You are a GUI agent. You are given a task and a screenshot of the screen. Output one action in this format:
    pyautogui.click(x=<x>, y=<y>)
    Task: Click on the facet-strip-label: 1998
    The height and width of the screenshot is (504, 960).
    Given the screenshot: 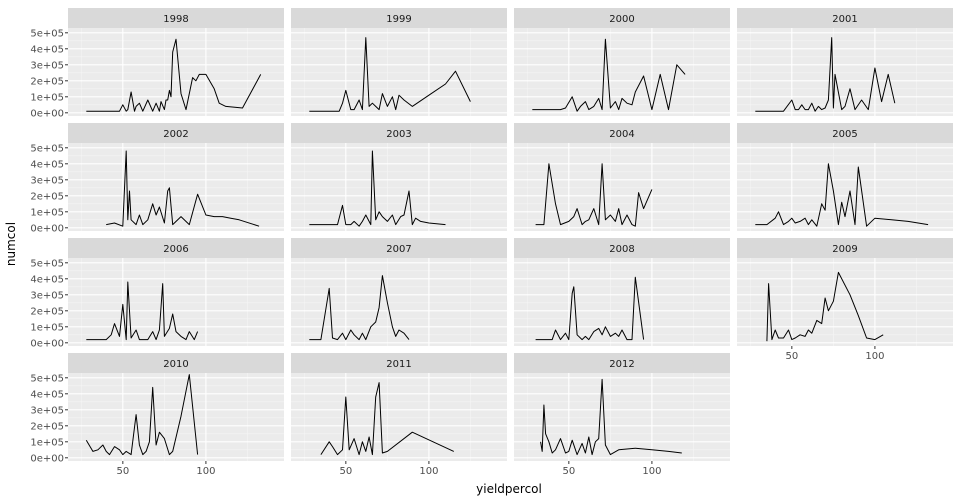 What is the action you would take?
    pyautogui.click(x=175, y=19)
    